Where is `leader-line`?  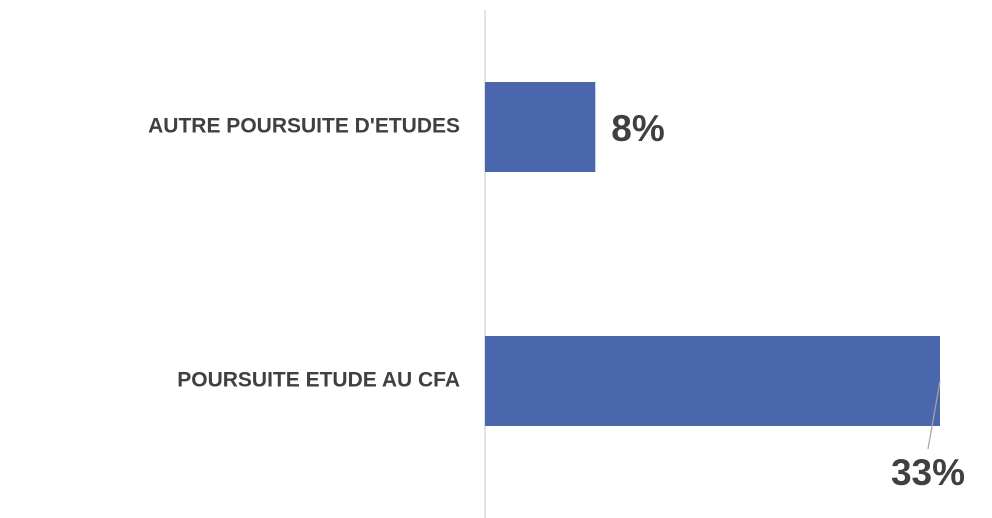 leader-line is located at coordinates (934, 415).